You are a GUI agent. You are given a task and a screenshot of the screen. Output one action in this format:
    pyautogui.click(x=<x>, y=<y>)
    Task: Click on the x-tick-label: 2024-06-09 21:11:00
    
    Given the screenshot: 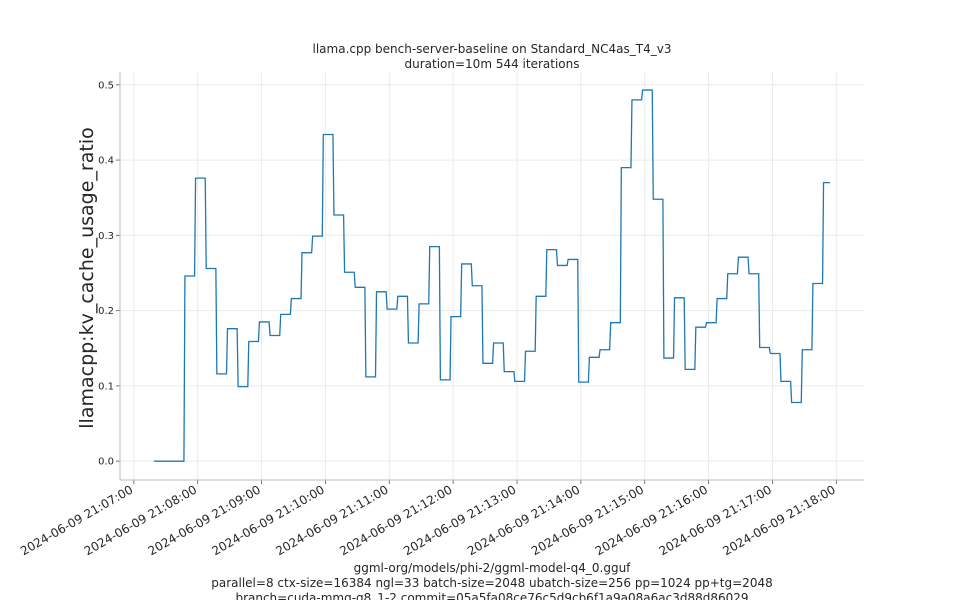 What is the action you would take?
    pyautogui.click(x=331, y=520)
    